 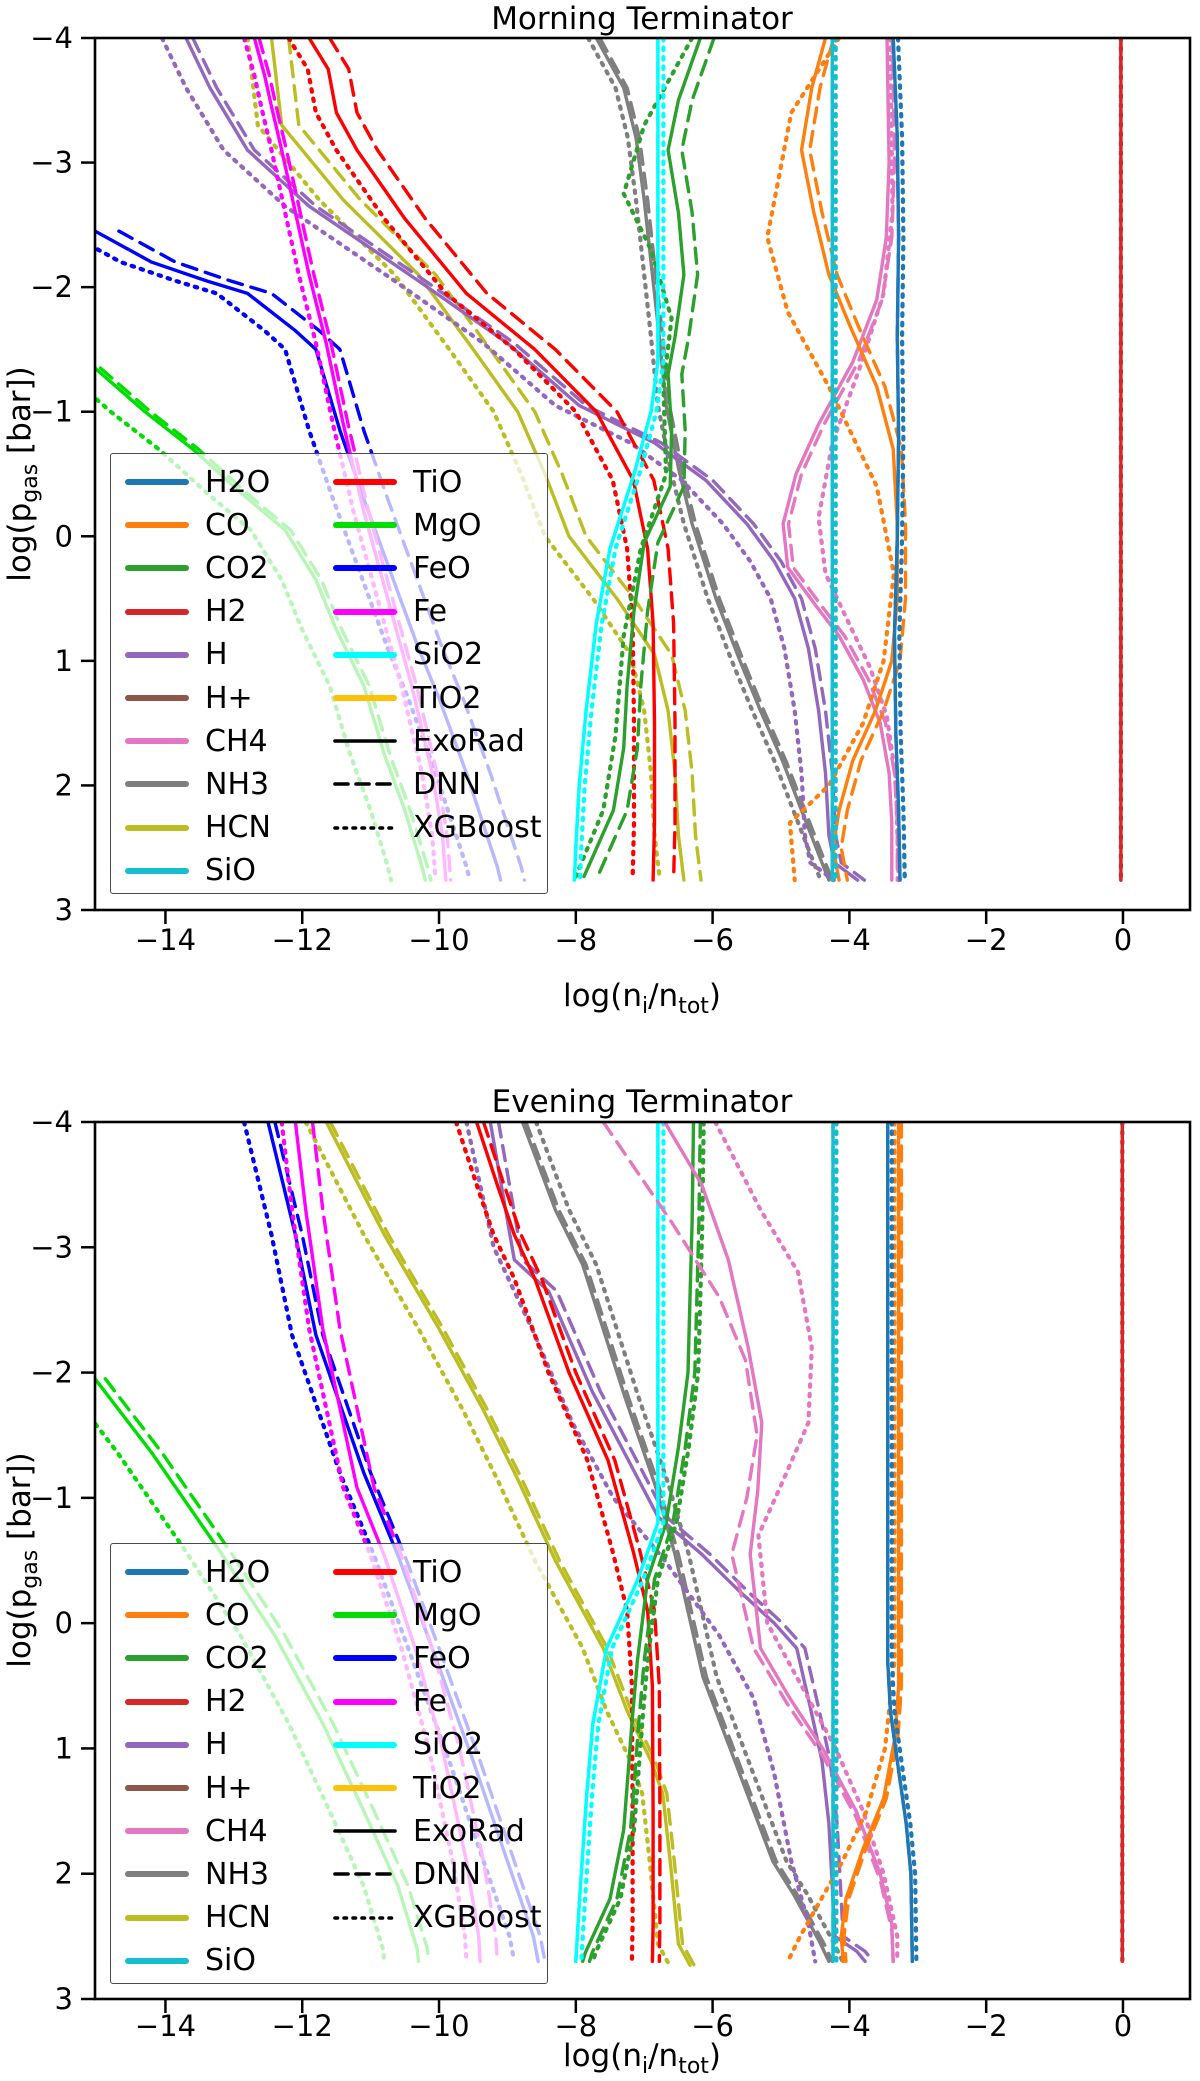 I want to click on legend-label: NH3, so click(x=237, y=1874).